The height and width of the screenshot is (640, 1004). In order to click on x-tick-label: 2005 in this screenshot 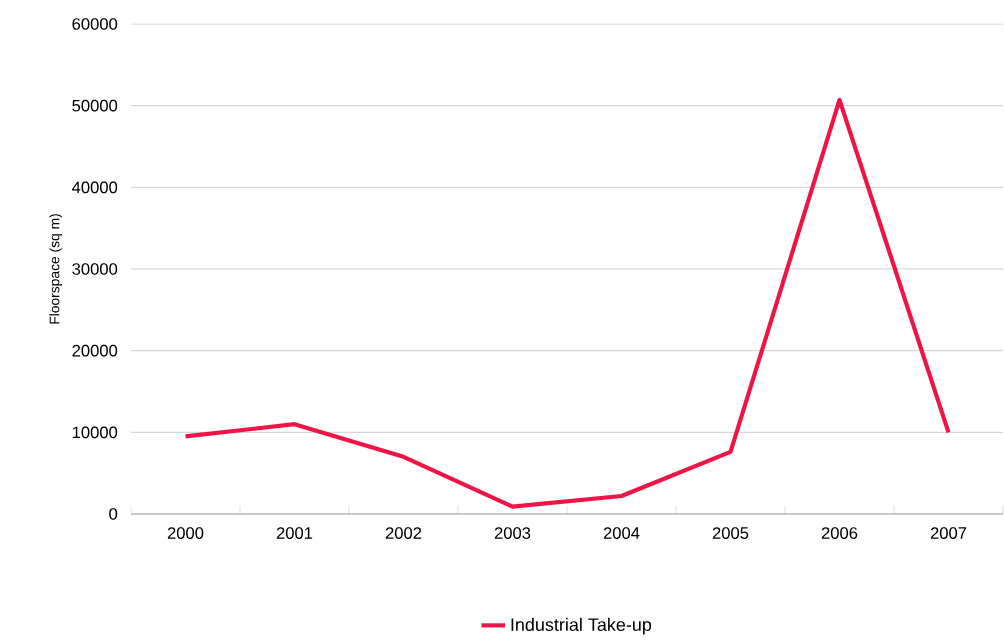, I will do `click(730, 533)`.